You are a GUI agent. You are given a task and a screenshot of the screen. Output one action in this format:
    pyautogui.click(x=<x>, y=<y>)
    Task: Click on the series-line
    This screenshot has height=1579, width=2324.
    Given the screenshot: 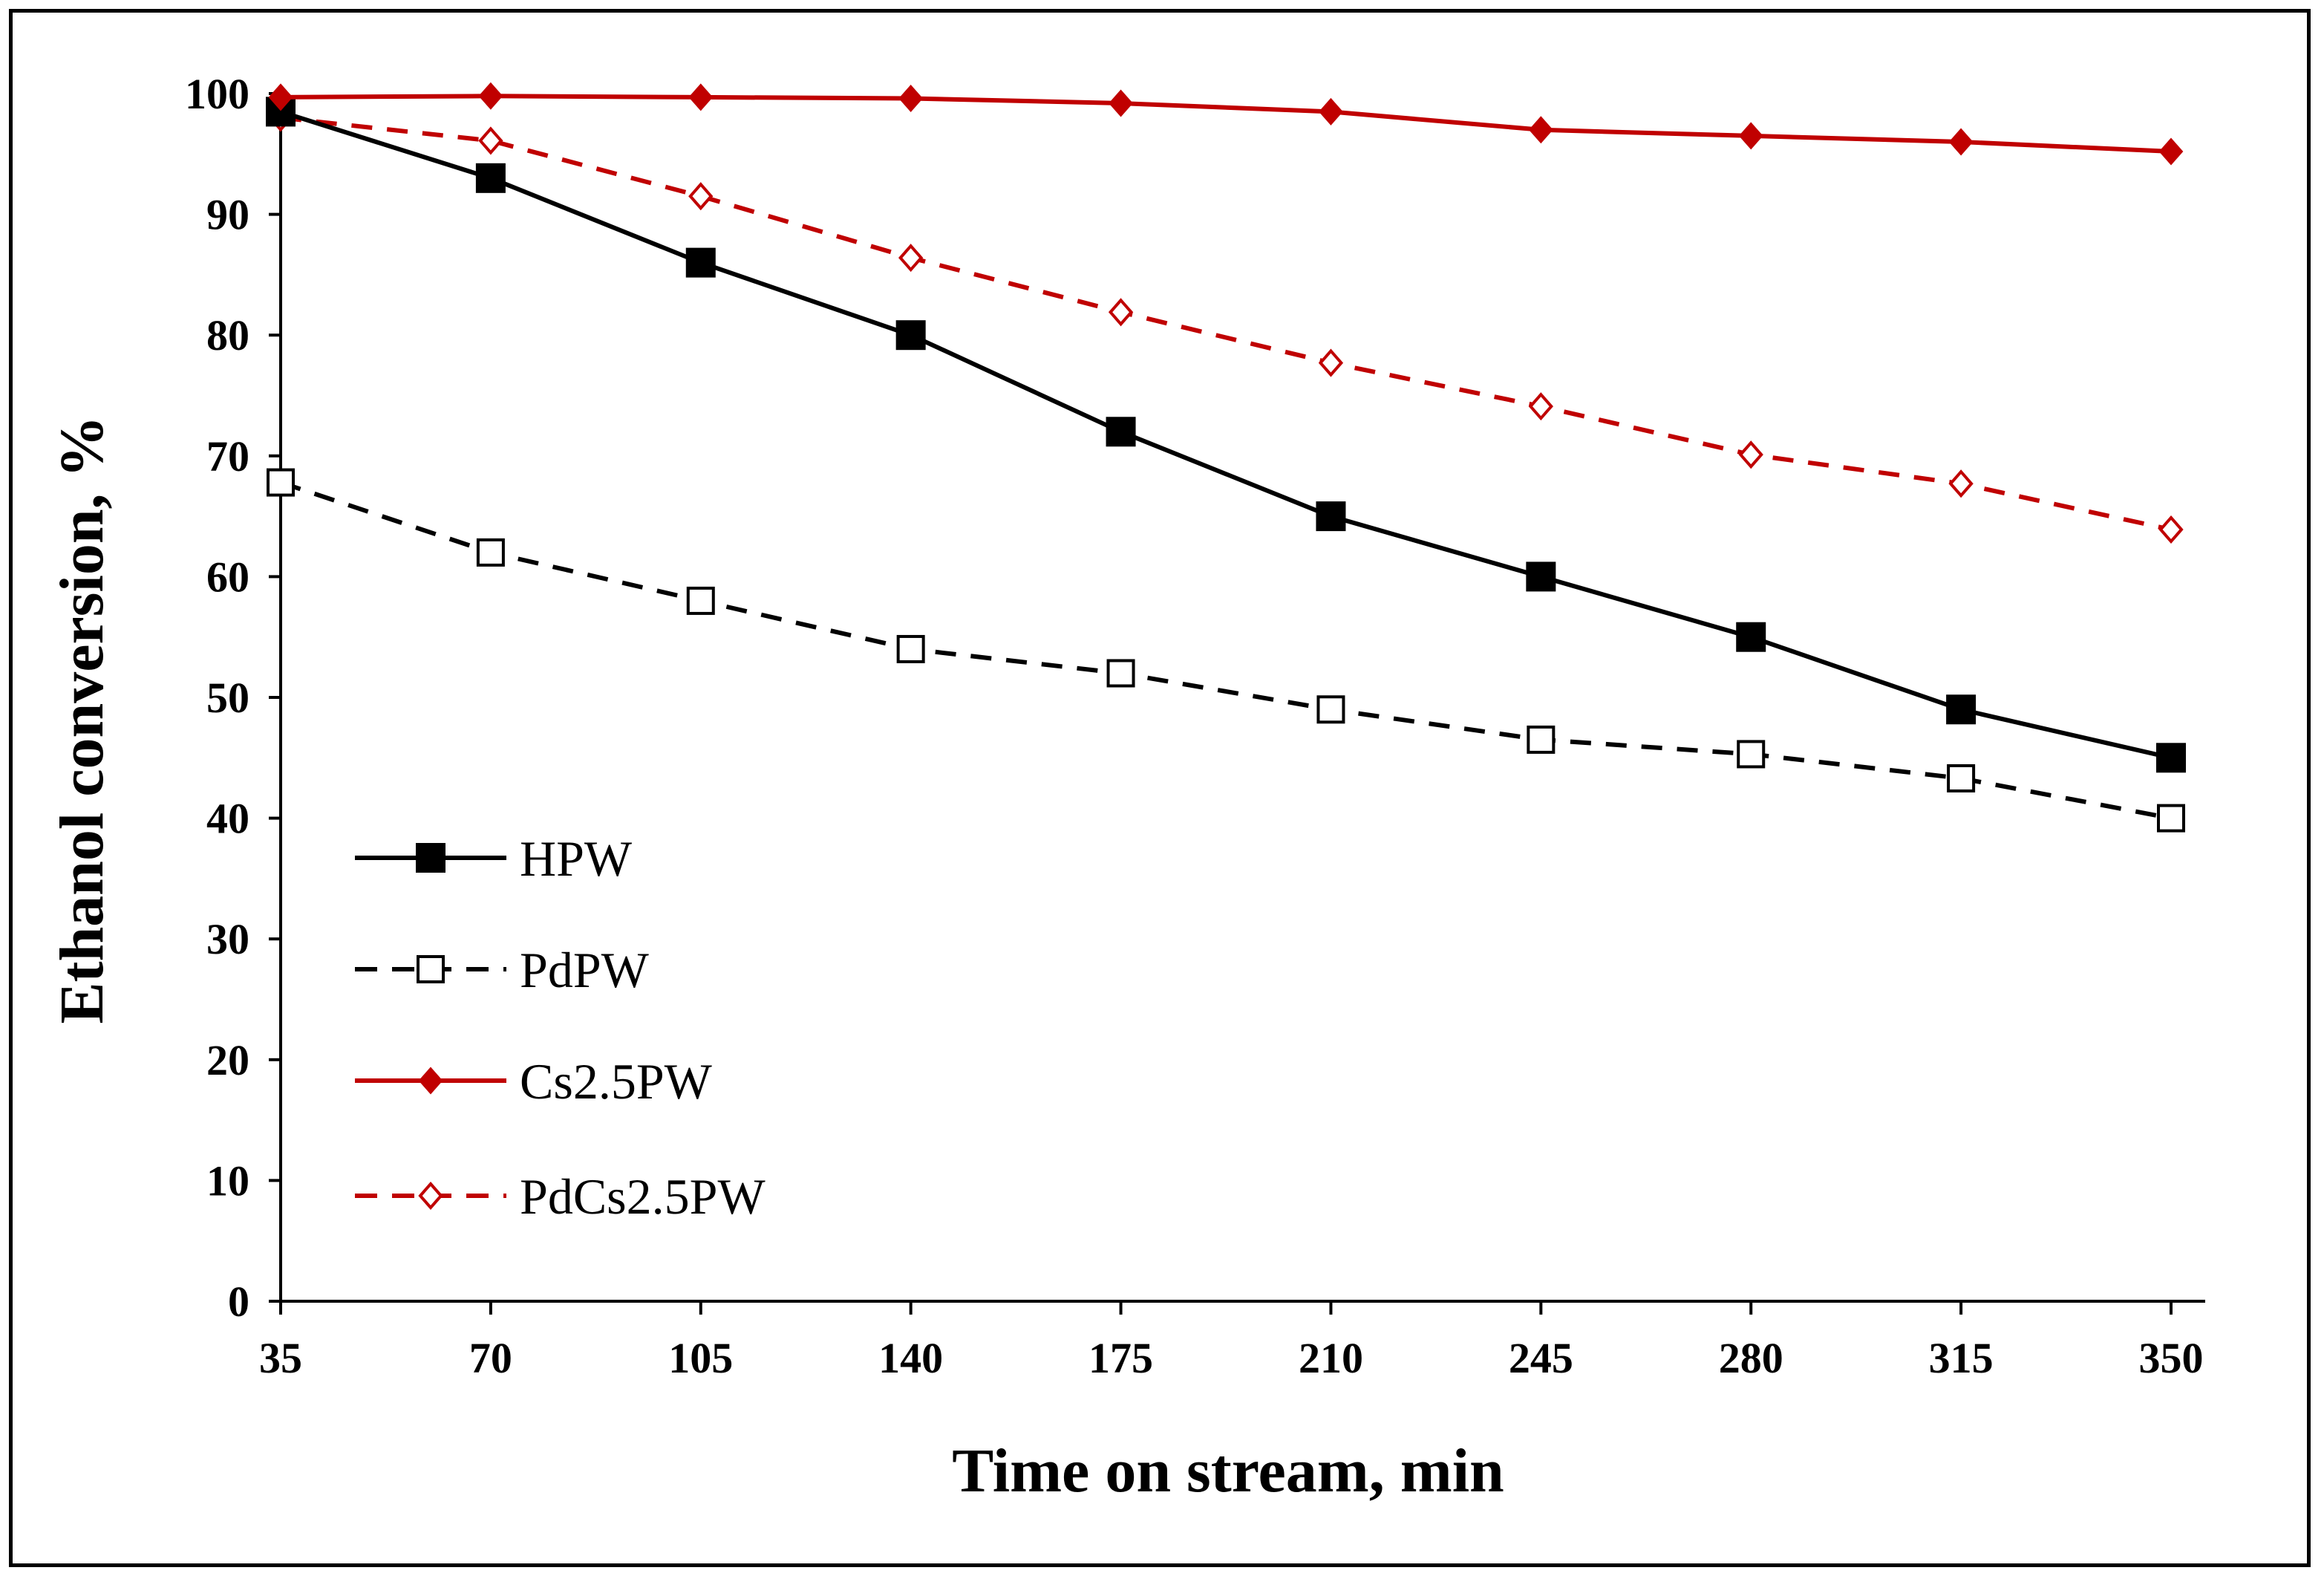 What is the action you would take?
    pyautogui.click(x=1226, y=124)
    